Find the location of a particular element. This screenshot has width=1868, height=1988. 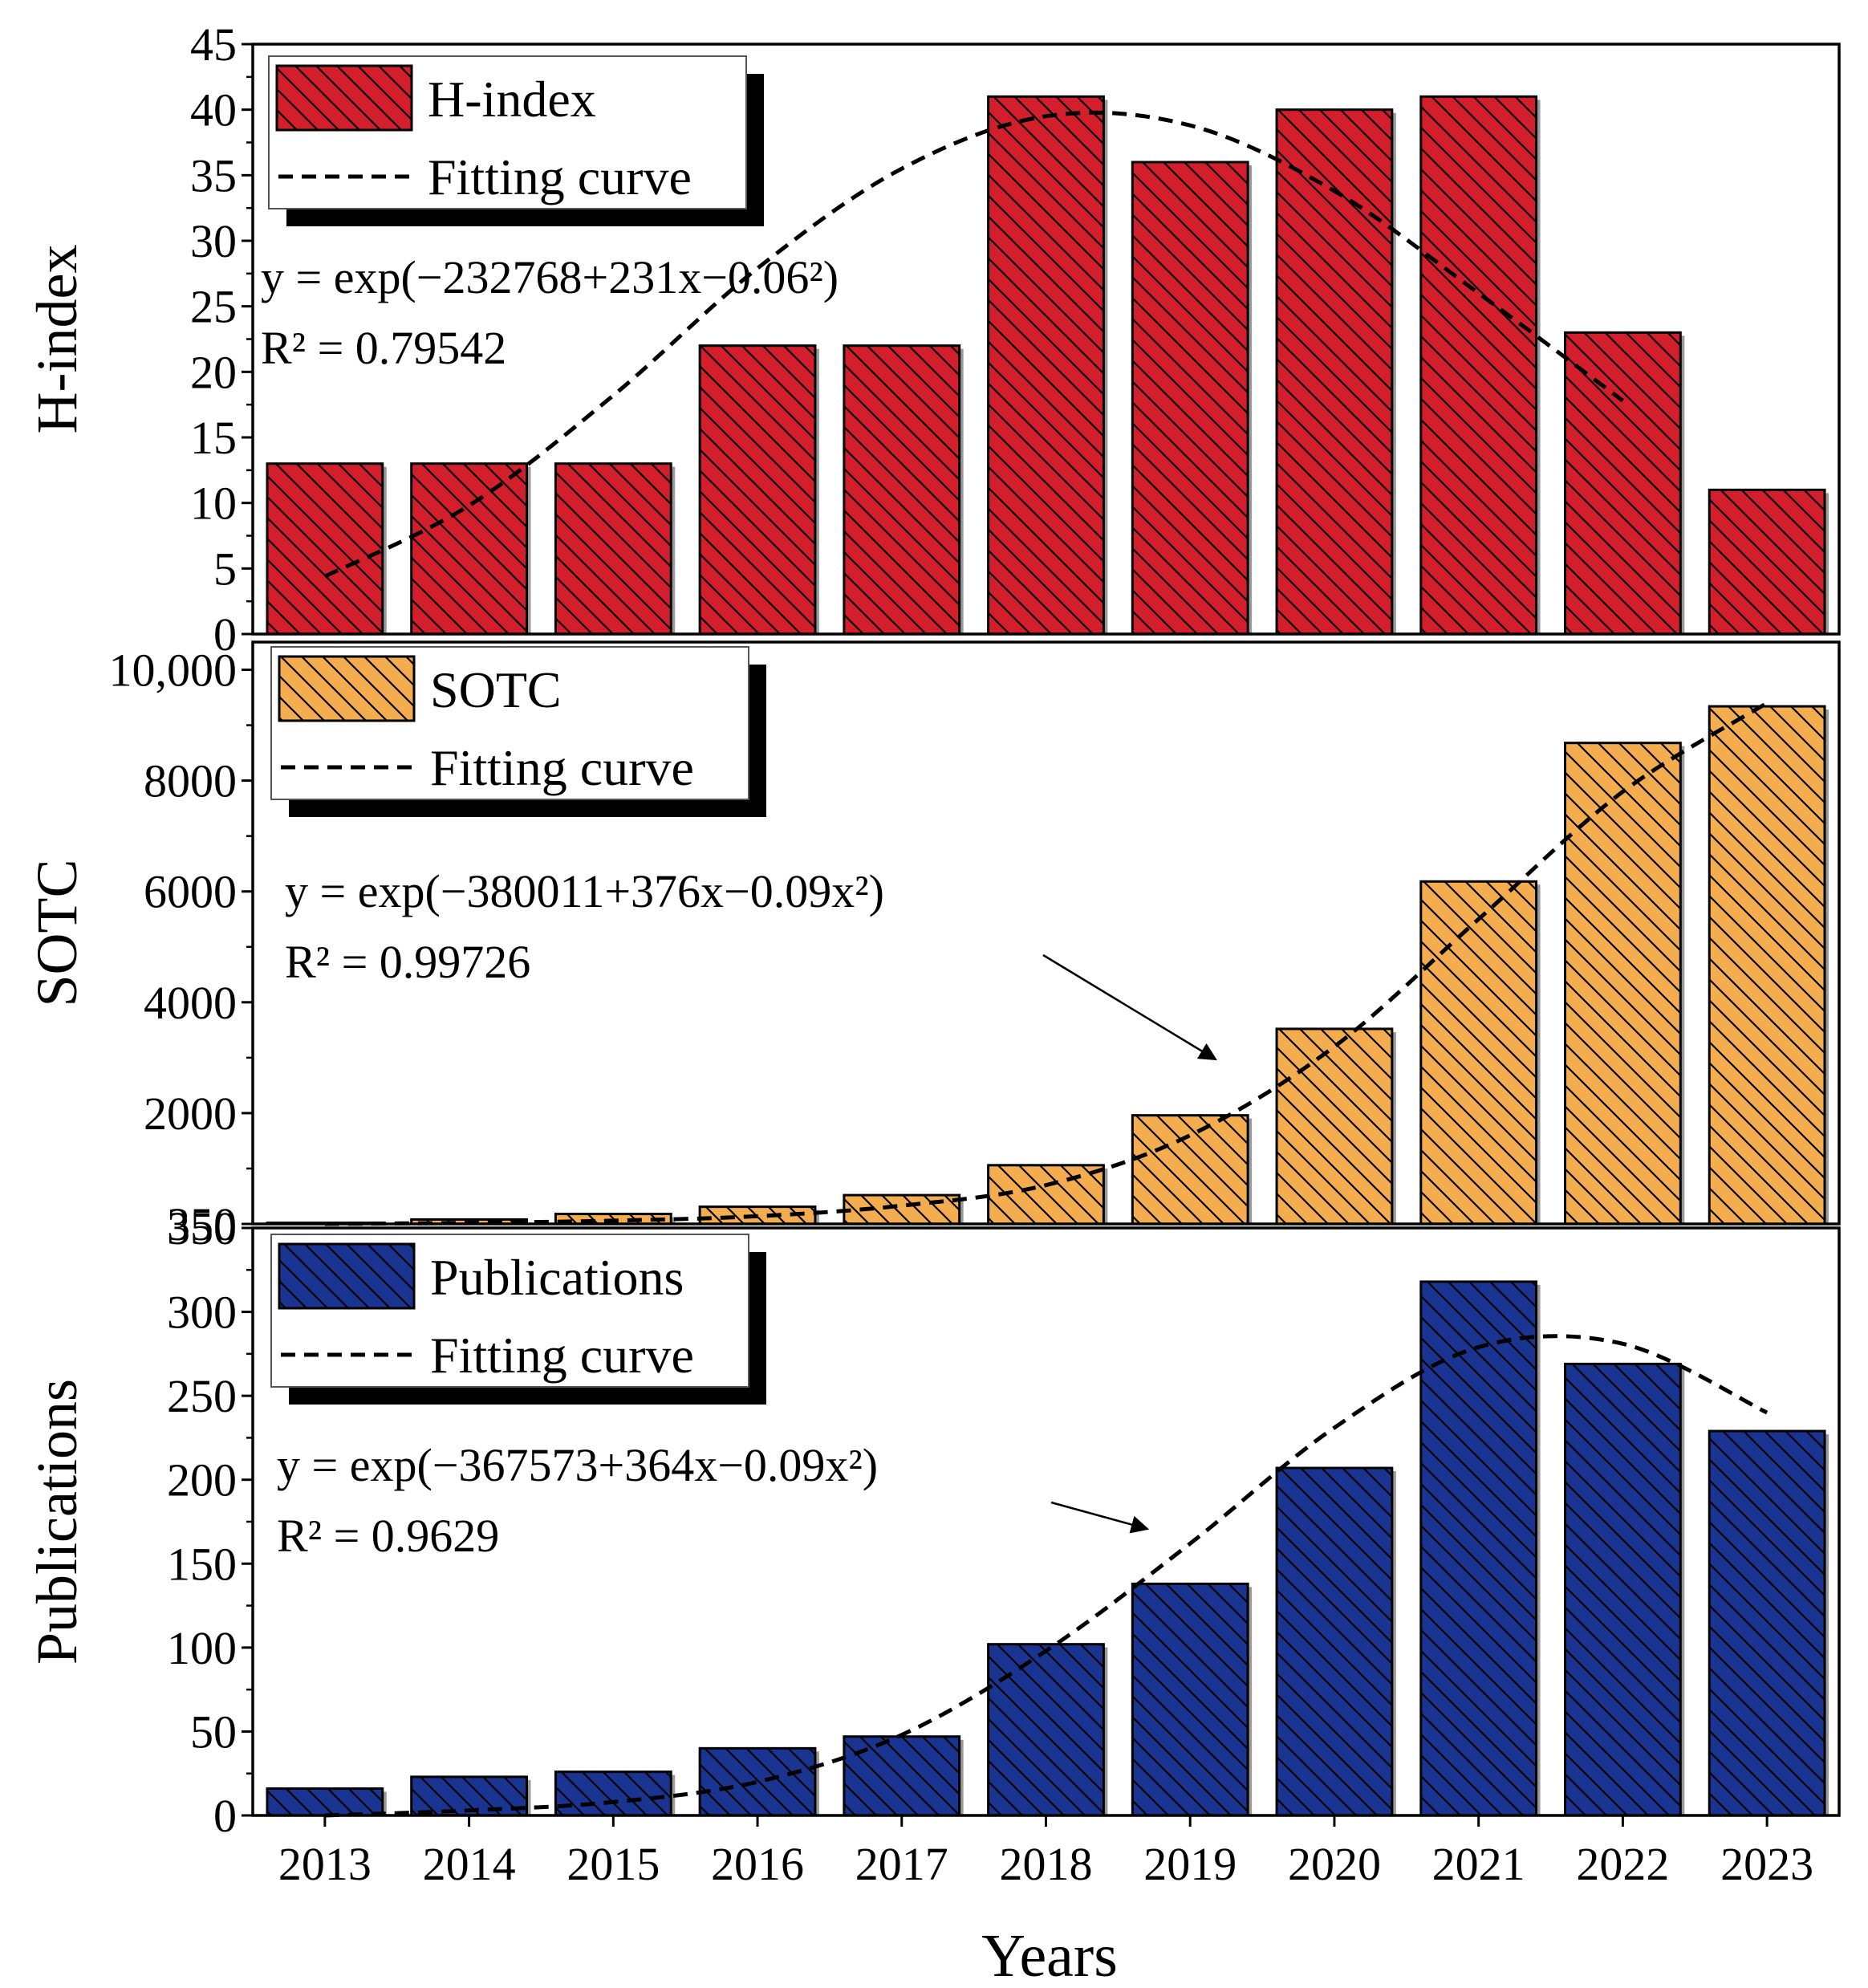

sotc-bar-2017 is located at coordinates (904, 1209).